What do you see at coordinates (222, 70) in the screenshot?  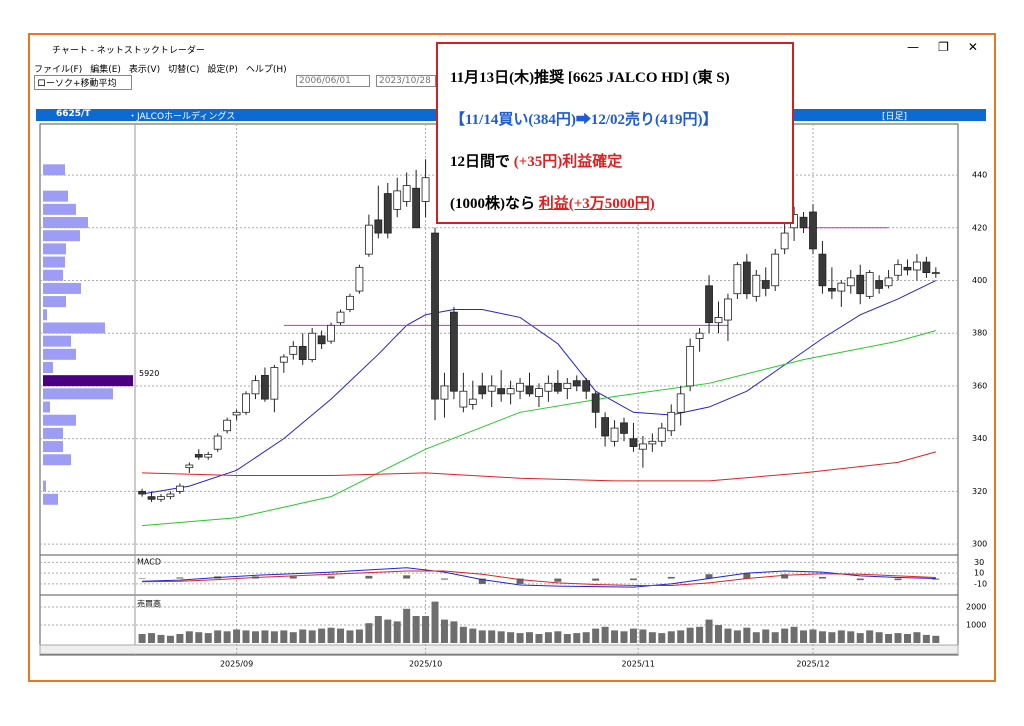 I see `menu-item: 設定(P)` at bounding box center [222, 70].